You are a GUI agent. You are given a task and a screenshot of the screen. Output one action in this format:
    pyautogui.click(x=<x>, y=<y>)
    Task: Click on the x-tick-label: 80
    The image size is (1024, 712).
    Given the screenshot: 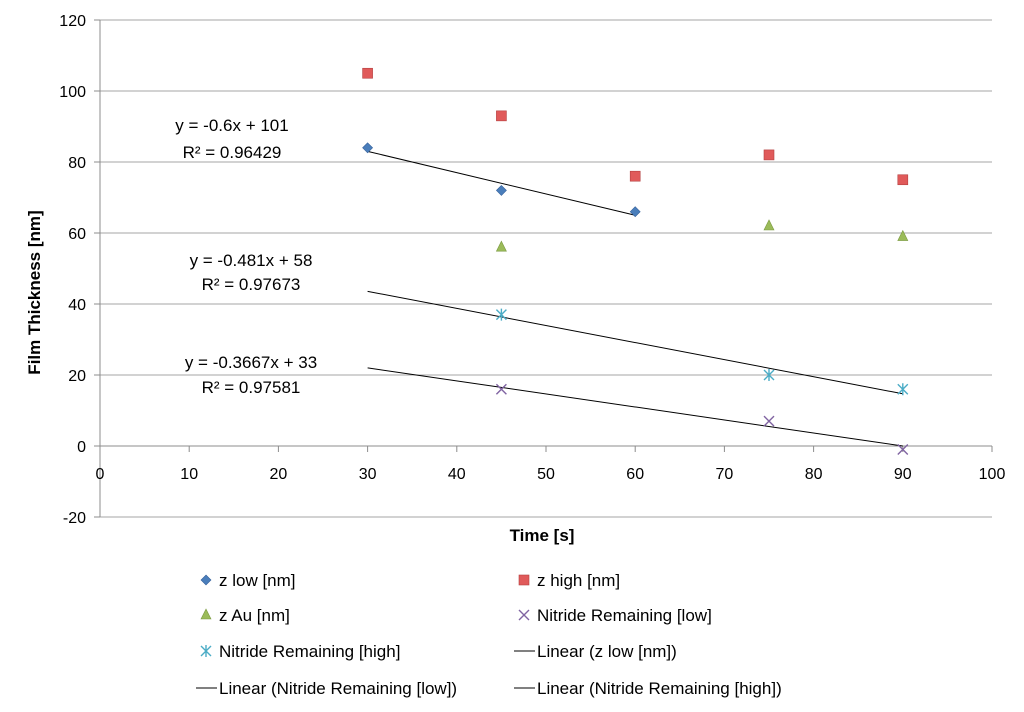 What is the action you would take?
    pyautogui.click(x=814, y=474)
    